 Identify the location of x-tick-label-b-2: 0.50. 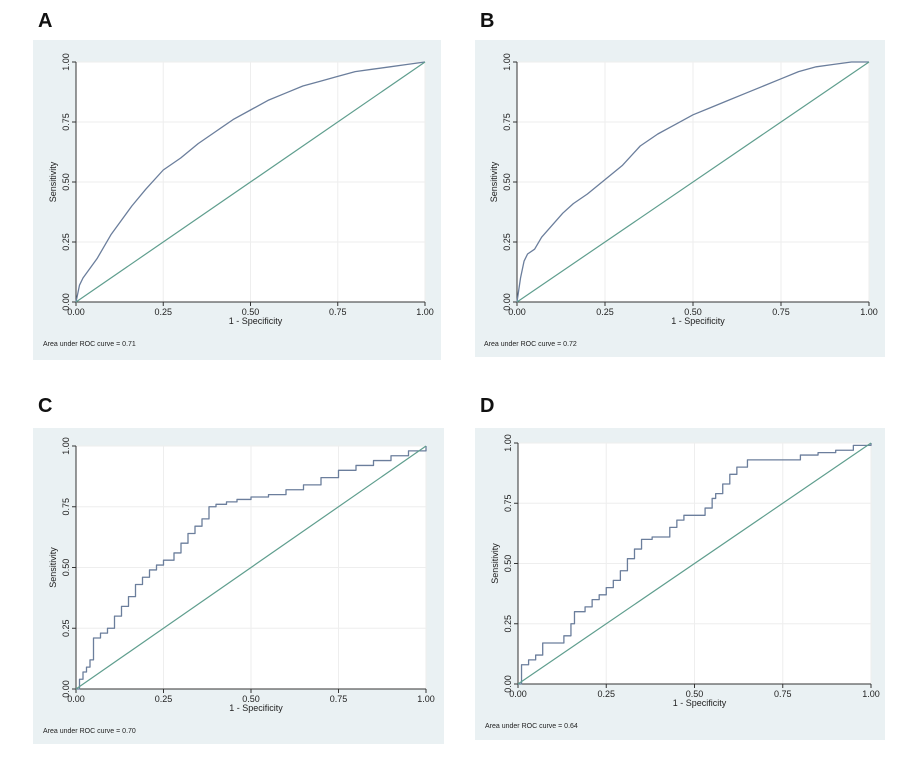
(693, 312).